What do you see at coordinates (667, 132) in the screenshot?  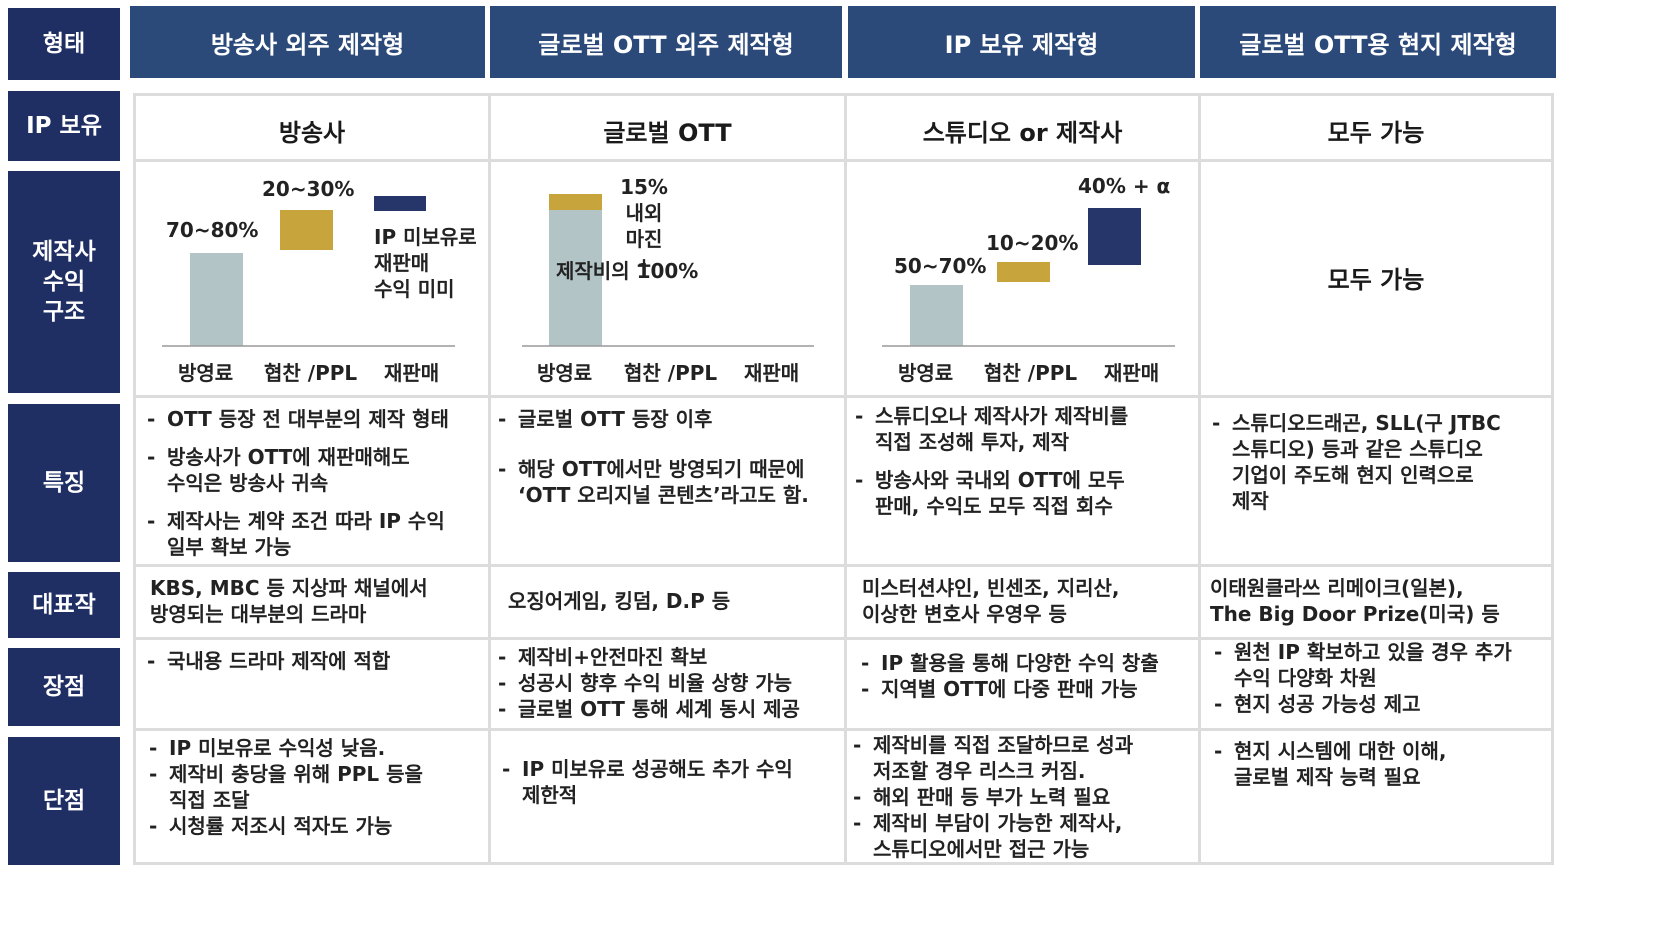 I see `ip-owner-global-ott: 글로벌 OTT` at bounding box center [667, 132].